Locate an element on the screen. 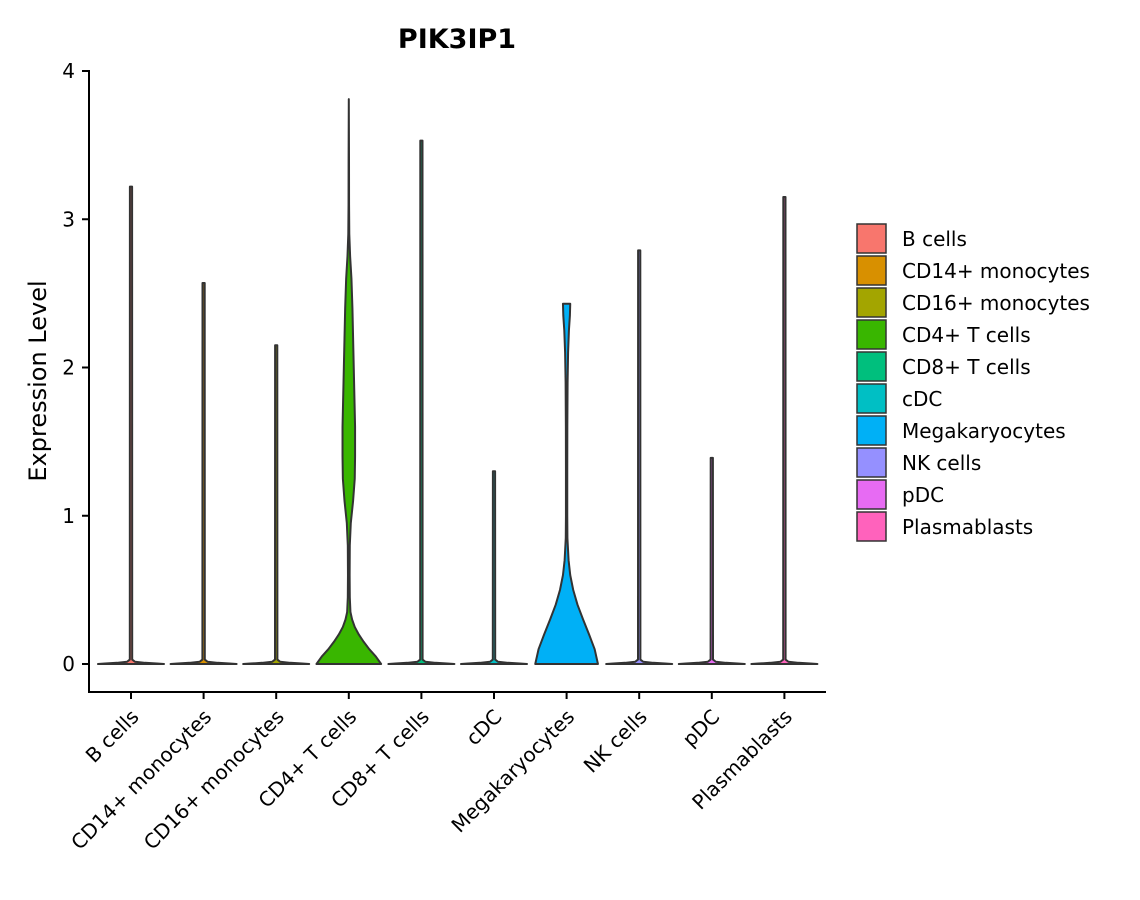 Image resolution: width=1140 pixels, height=900 pixels. legend-key-pdc is located at coordinates (871, 494).